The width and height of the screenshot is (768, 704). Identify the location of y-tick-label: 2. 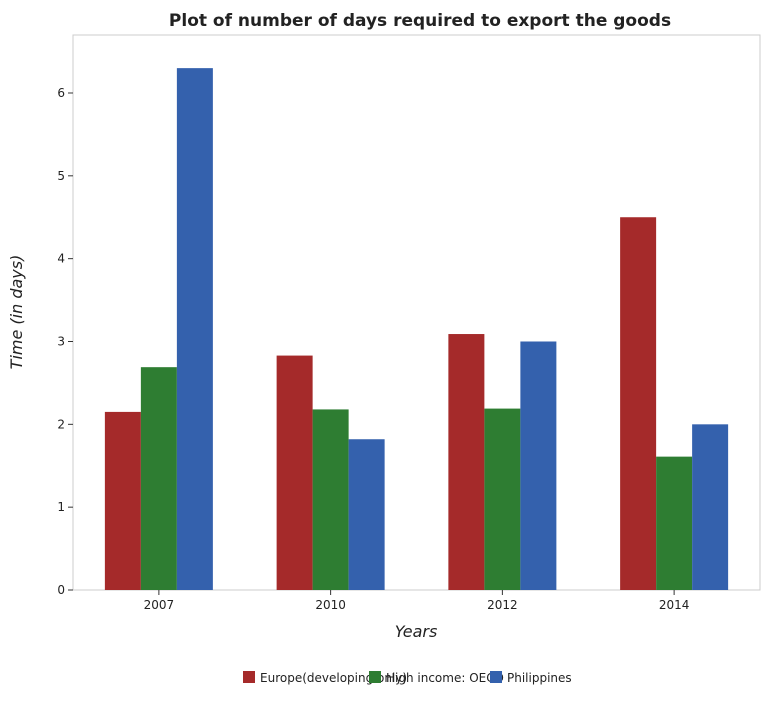
(61, 424).